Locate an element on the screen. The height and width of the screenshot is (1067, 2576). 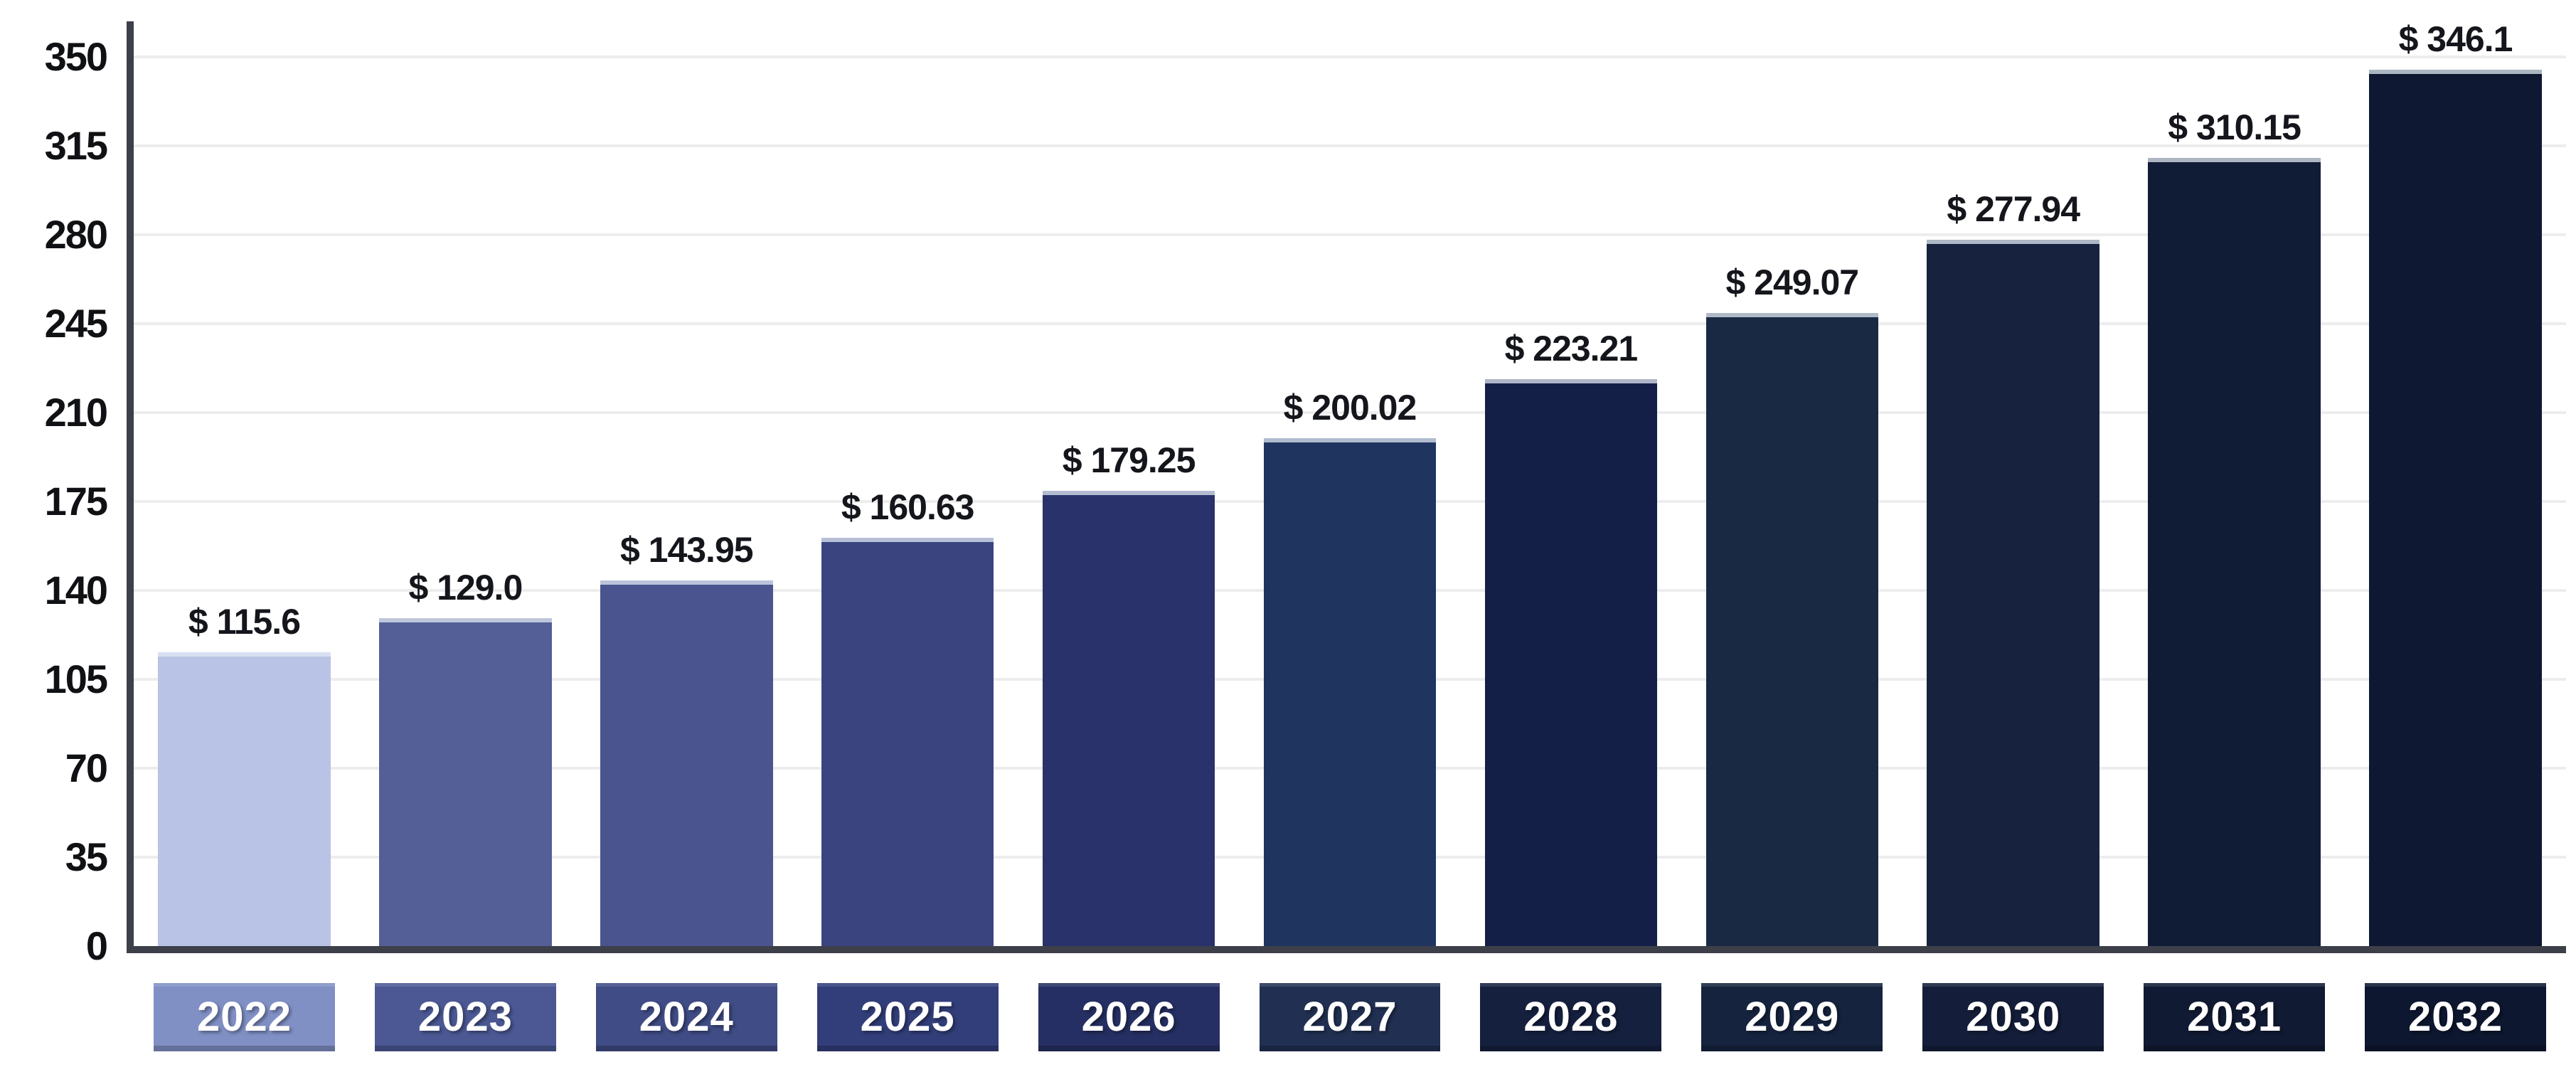
x-axis-year-badge-2028: 2028 is located at coordinates (1571, 1017).